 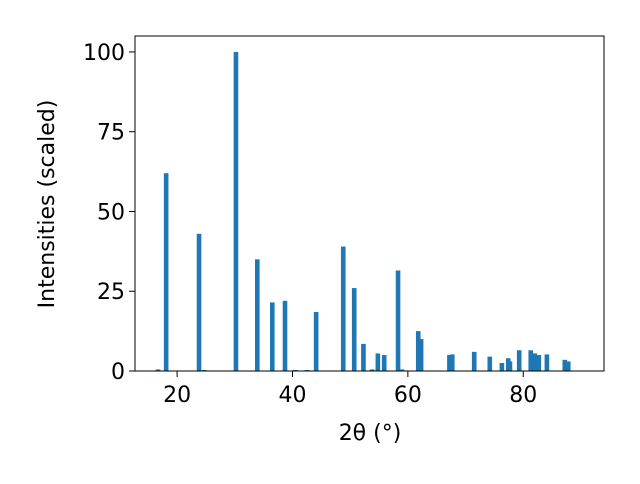 What do you see at coordinates (111, 133) in the screenshot?
I see `y-tick-label: 75` at bounding box center [111, 133].